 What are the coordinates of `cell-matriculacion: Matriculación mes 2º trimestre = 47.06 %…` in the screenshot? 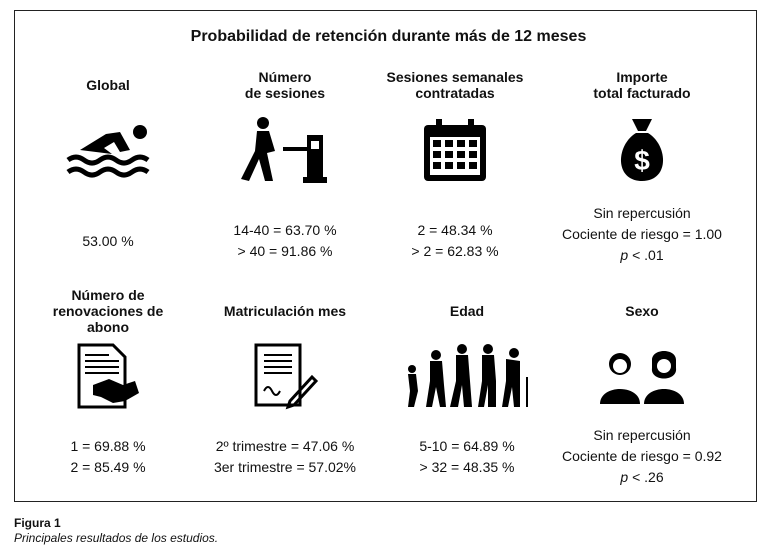 It's located at (285, 389).